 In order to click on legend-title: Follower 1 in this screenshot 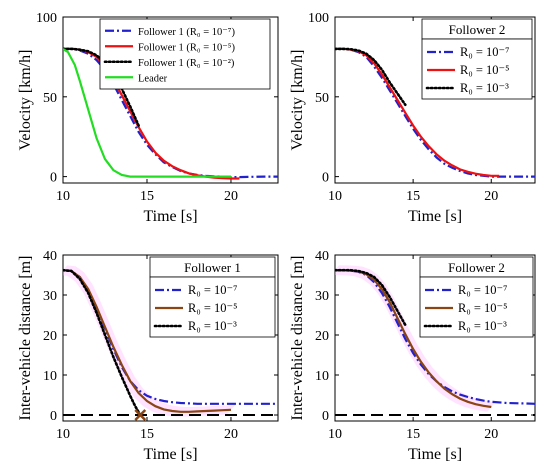, I will do `click(212, 267)`.